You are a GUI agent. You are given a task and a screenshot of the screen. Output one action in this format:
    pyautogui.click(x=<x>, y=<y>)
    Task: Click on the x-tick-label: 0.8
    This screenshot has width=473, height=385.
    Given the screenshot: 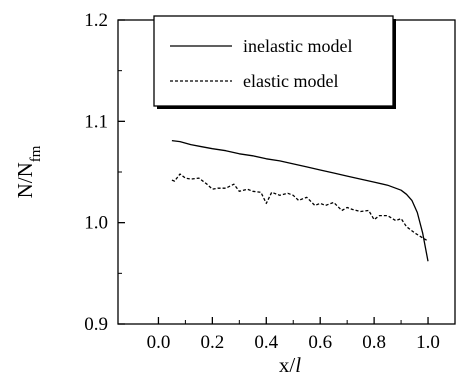 What is the action you would take?
    pyautogui.click(x=374, y=342)
    